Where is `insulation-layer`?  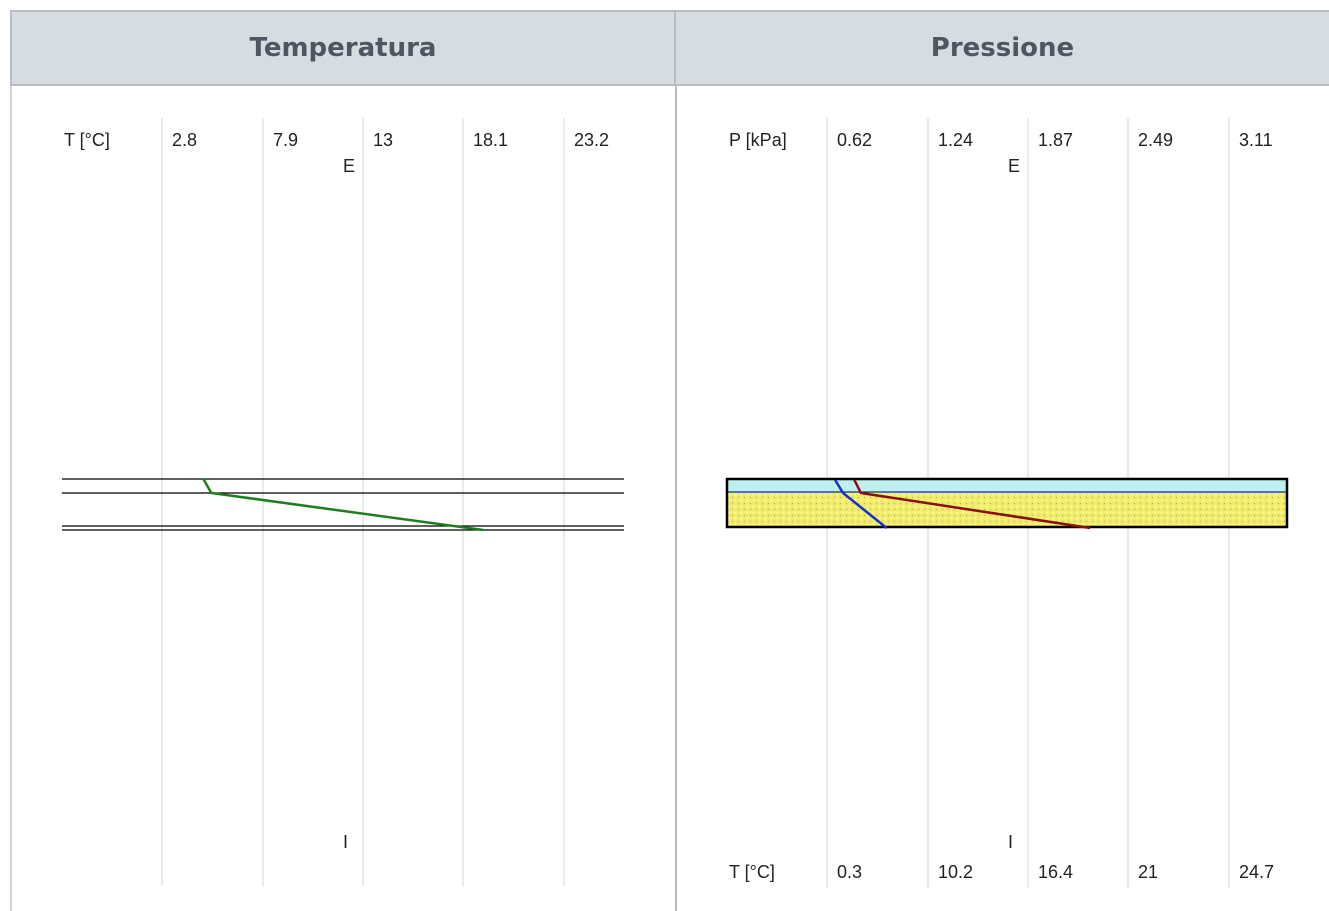 insulation-layer is located at coordinates (1007, 509).